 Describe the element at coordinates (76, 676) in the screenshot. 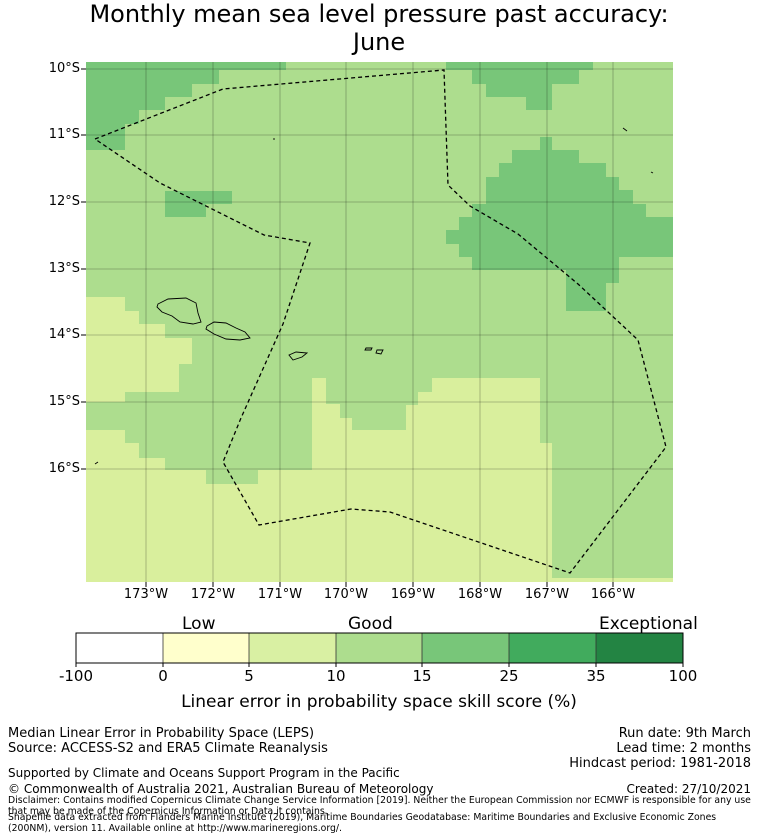

I see `colorbar-tick-label: -100` at that location.